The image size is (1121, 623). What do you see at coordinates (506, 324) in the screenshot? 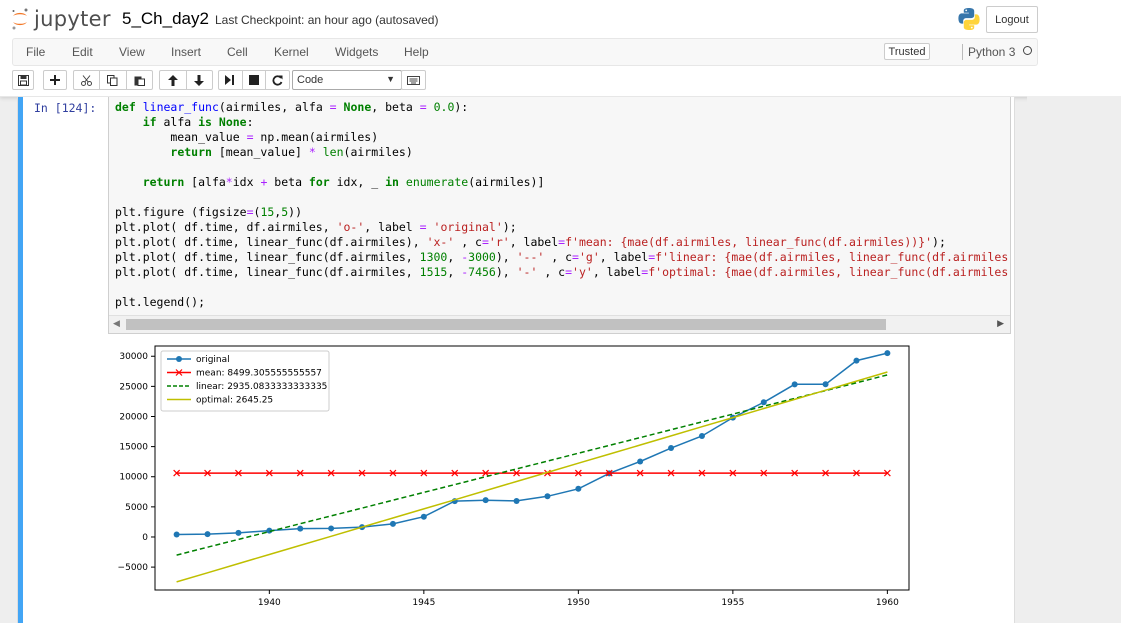
I see `scrollbar-thumb` at bounding box center [506, 324].